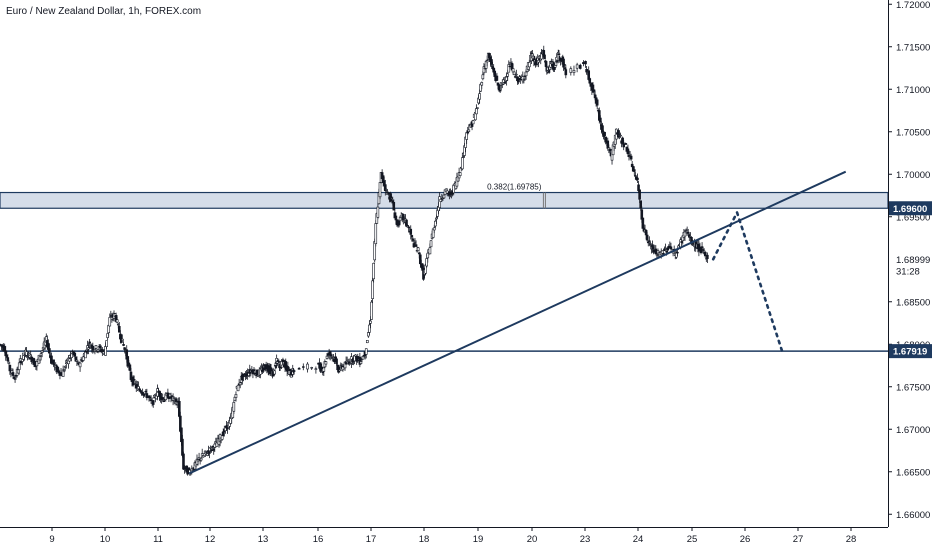 The width and height of the screenshot is (932, 555). Describe the element at coordinates (158, 539) in the screenshot. I see `time-tick-label: 11` at that location.